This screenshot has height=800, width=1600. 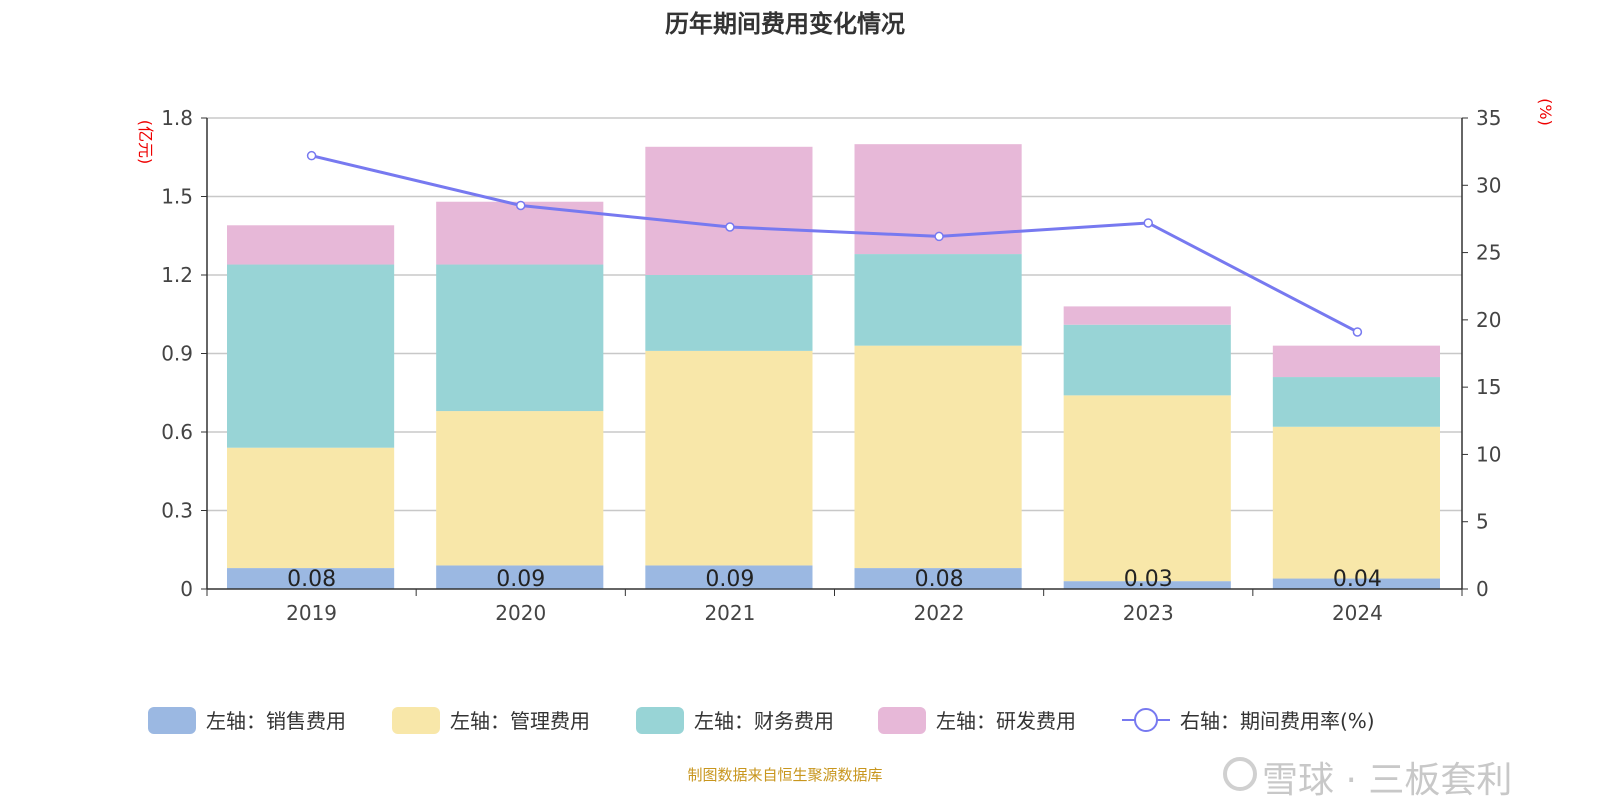 I want to click on right-tick-label: 0, so click(x=1482, y=589).